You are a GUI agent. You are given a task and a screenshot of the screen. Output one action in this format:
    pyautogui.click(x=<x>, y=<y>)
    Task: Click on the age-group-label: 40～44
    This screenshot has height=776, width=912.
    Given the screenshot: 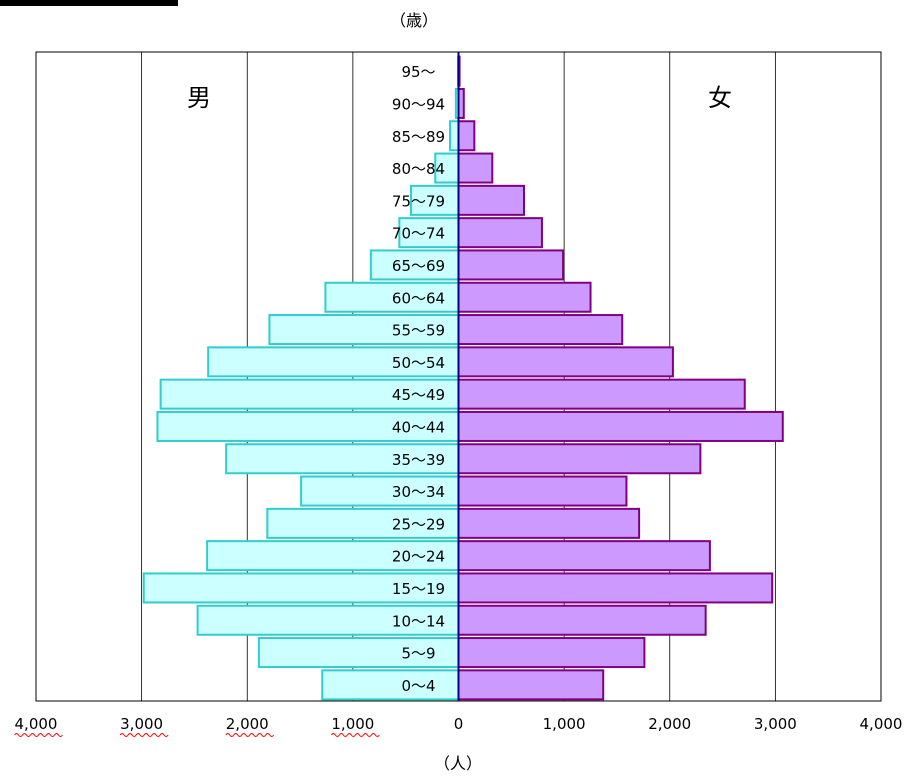 What is the action you would take?
    pyautogui.click(x=418, y=427)
    